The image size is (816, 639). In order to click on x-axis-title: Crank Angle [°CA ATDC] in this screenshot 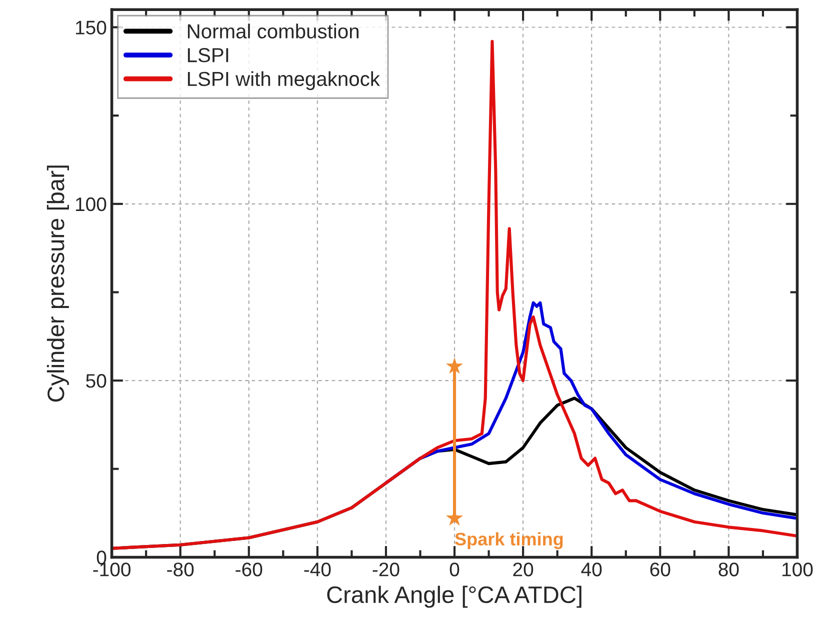, I will do `click(454, 597)`.